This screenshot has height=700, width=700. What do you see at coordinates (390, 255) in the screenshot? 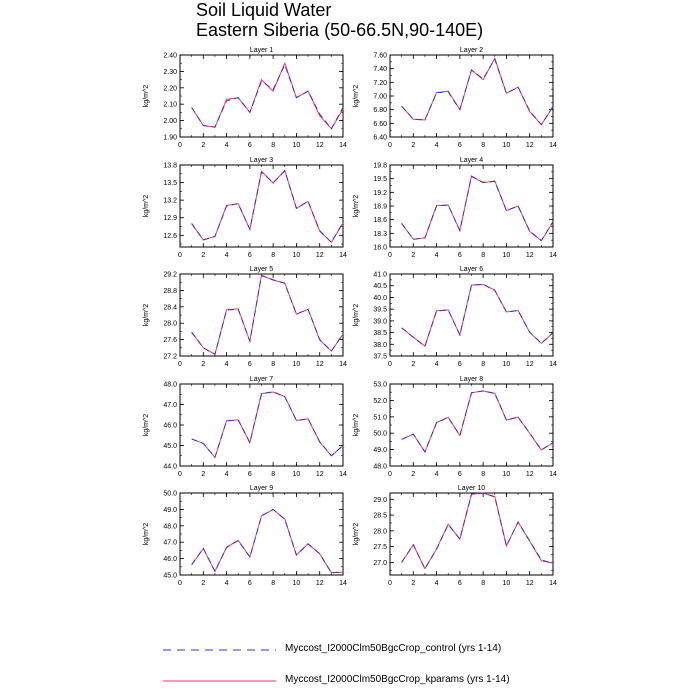
I see `layer-4-xtick-label: 0` at bounding box center [390, 255].